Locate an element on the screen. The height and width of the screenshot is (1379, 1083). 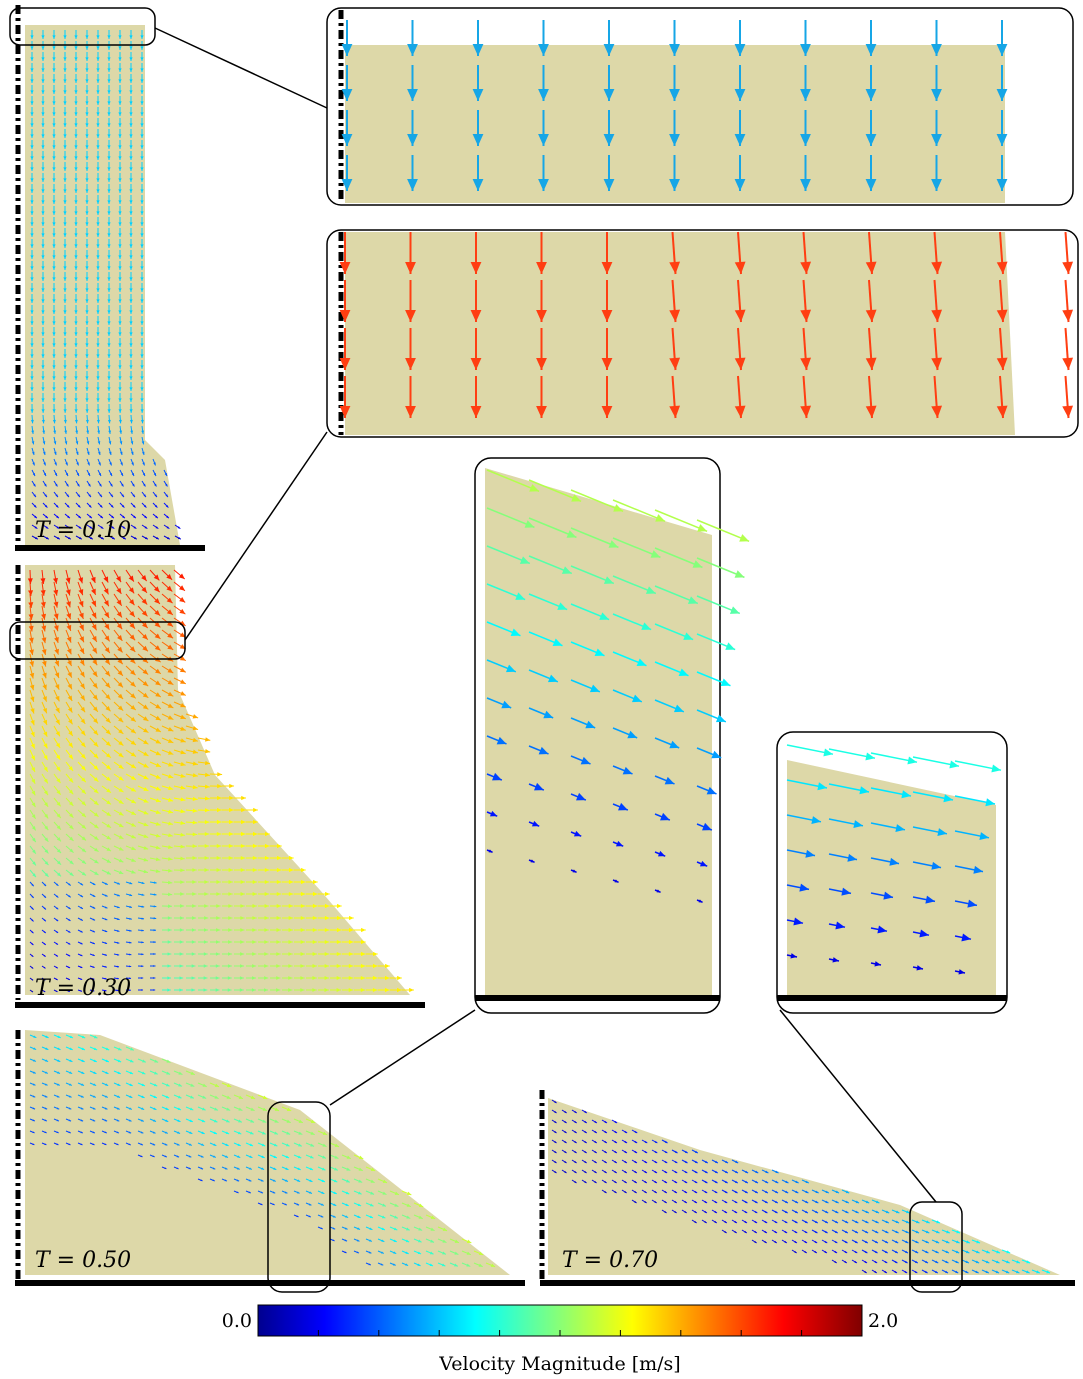
zoom-box is located at coordinates (702, 333).